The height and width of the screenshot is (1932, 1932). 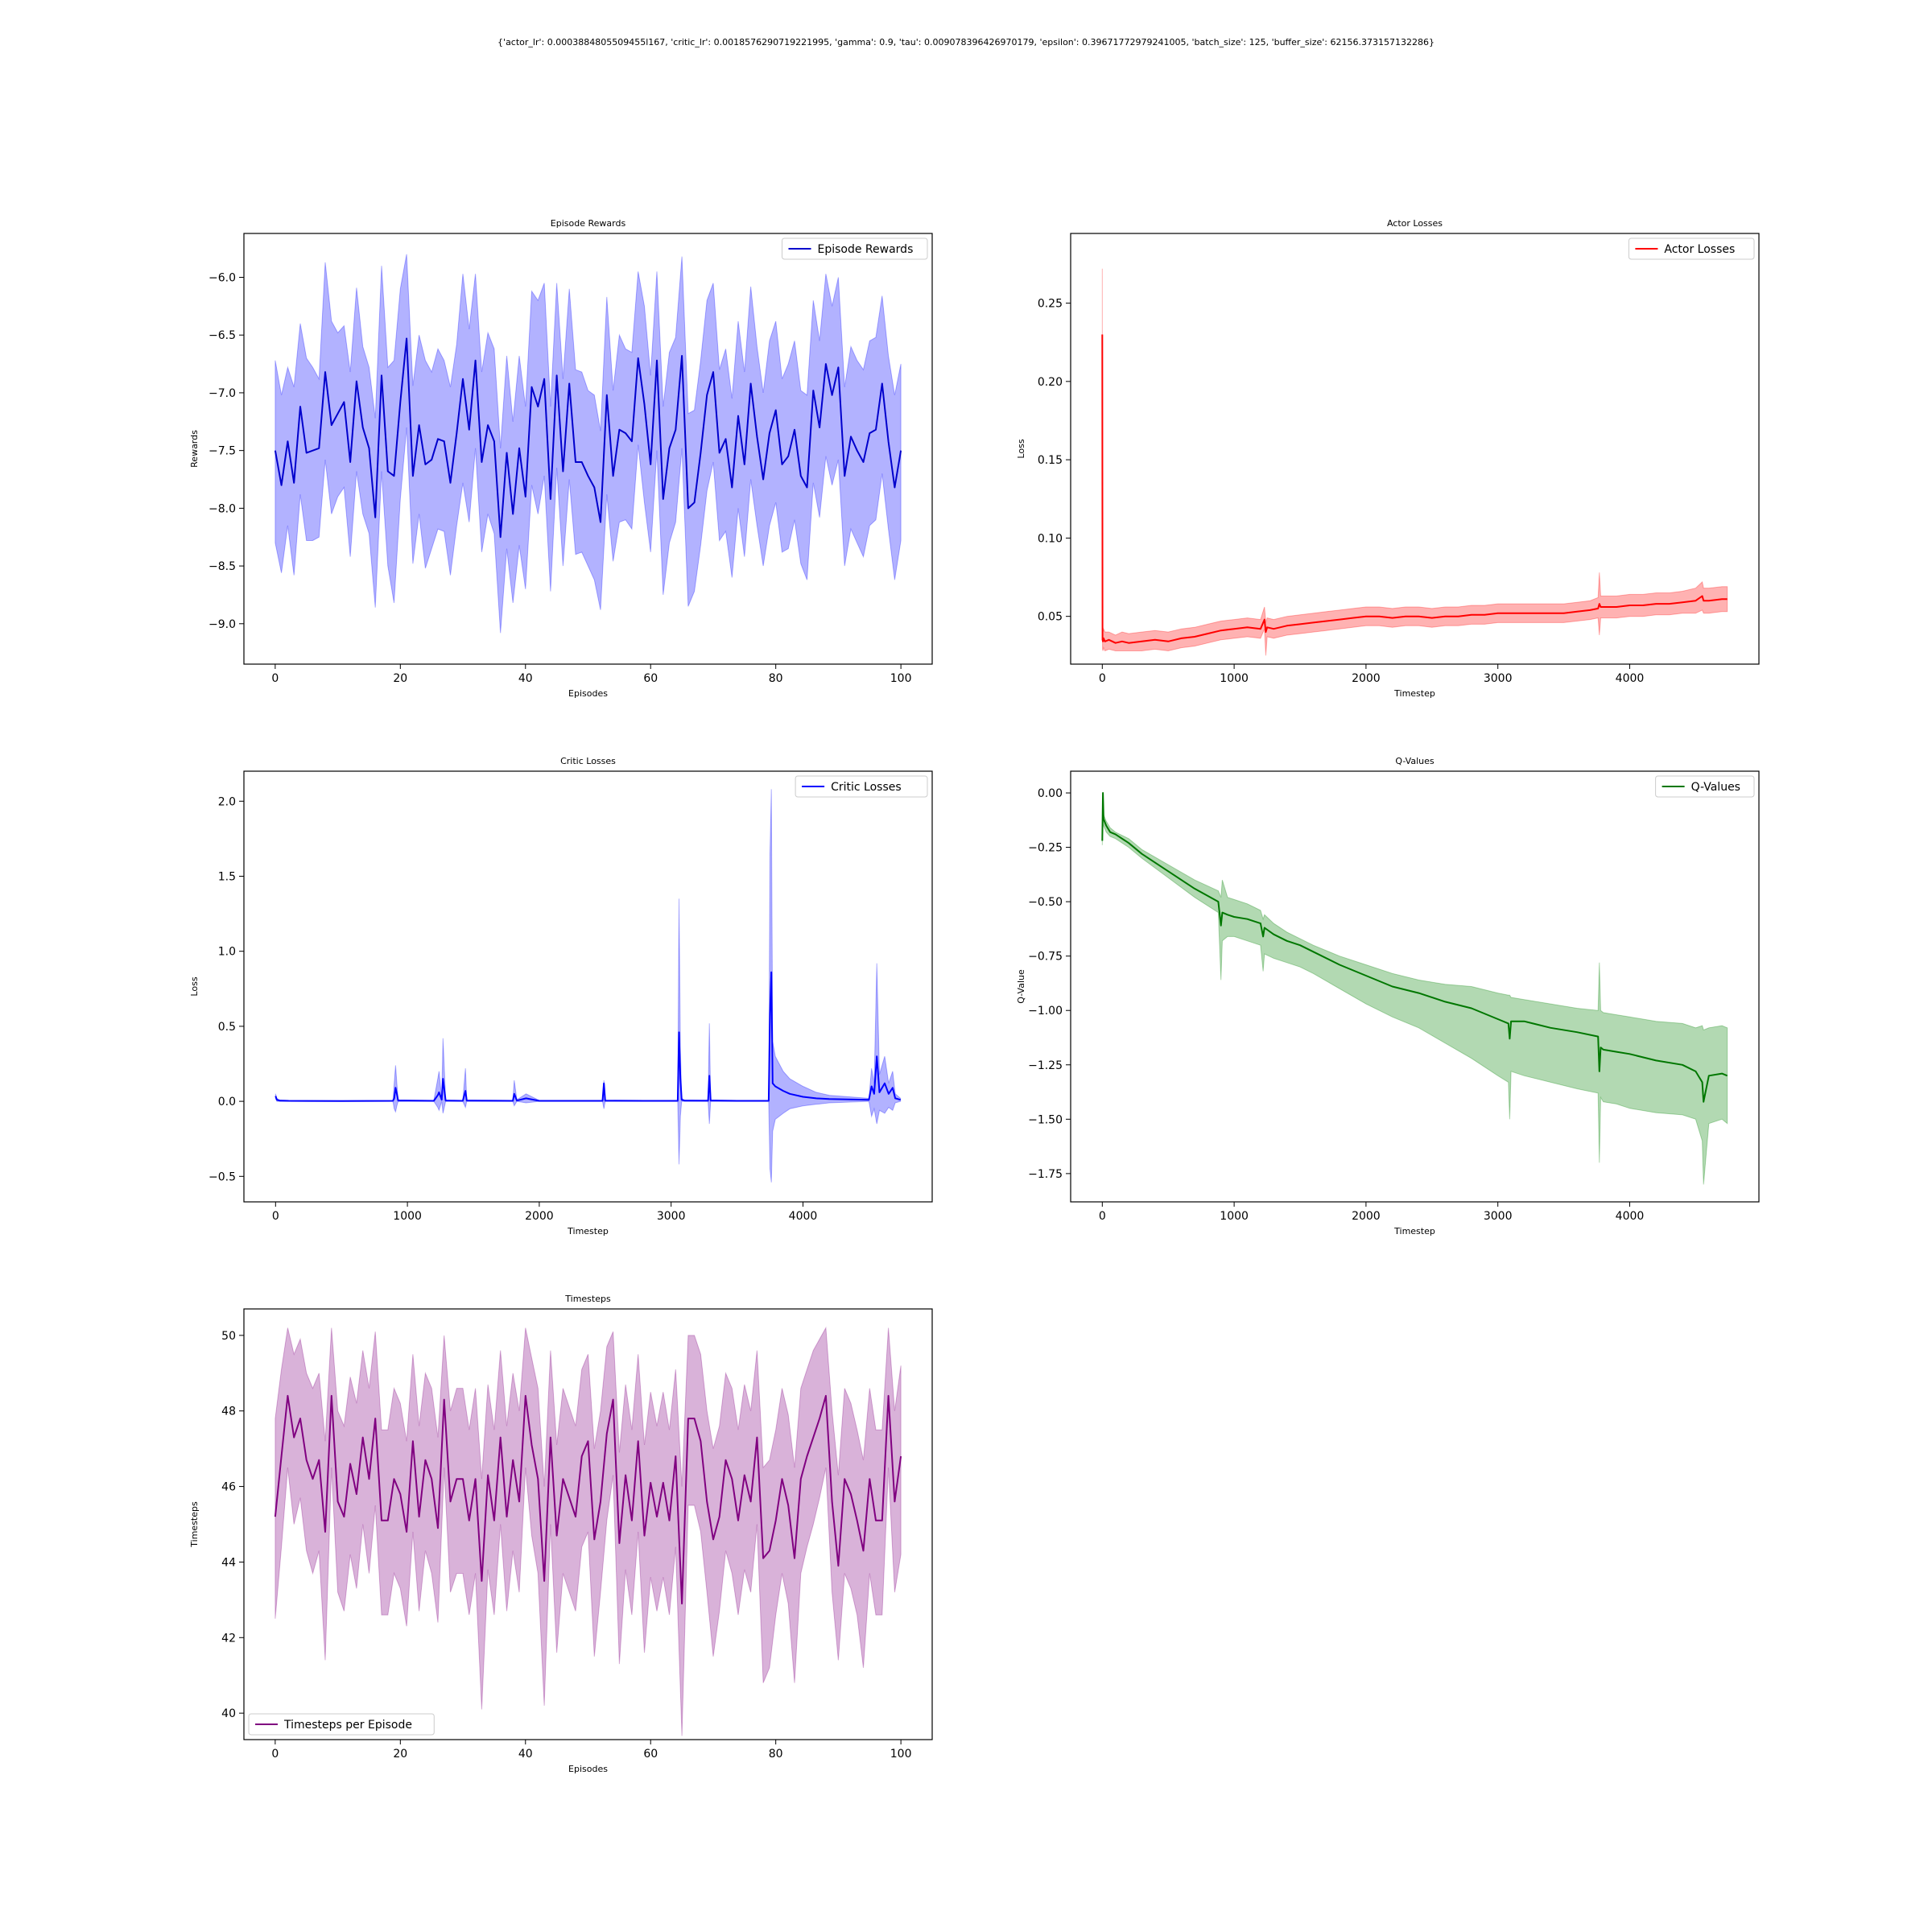 I want to click on actor-plot-area, so click(x=1414, y=462).